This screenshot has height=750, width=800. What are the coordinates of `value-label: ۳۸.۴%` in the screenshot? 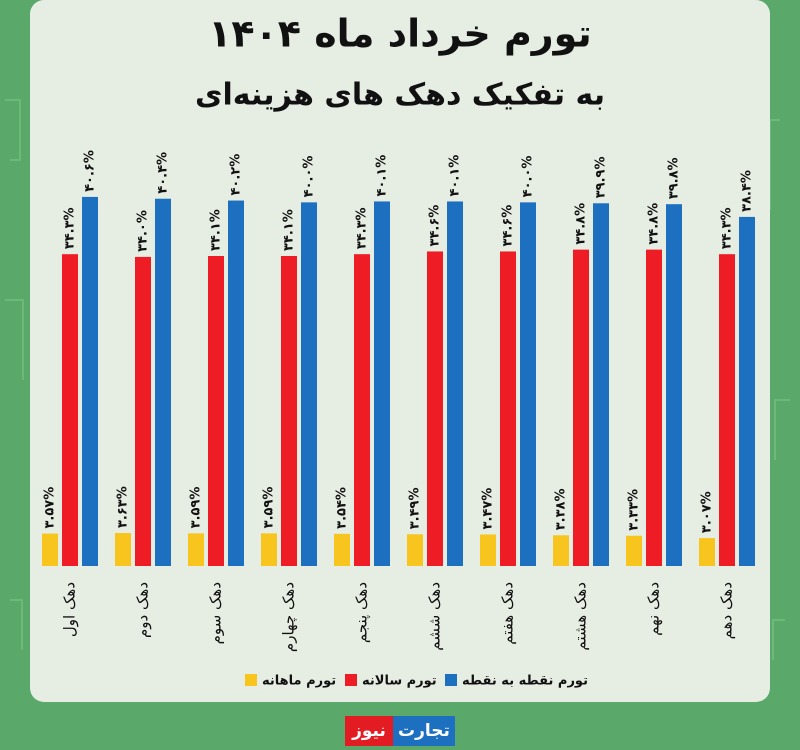 It's located at (747, 191).